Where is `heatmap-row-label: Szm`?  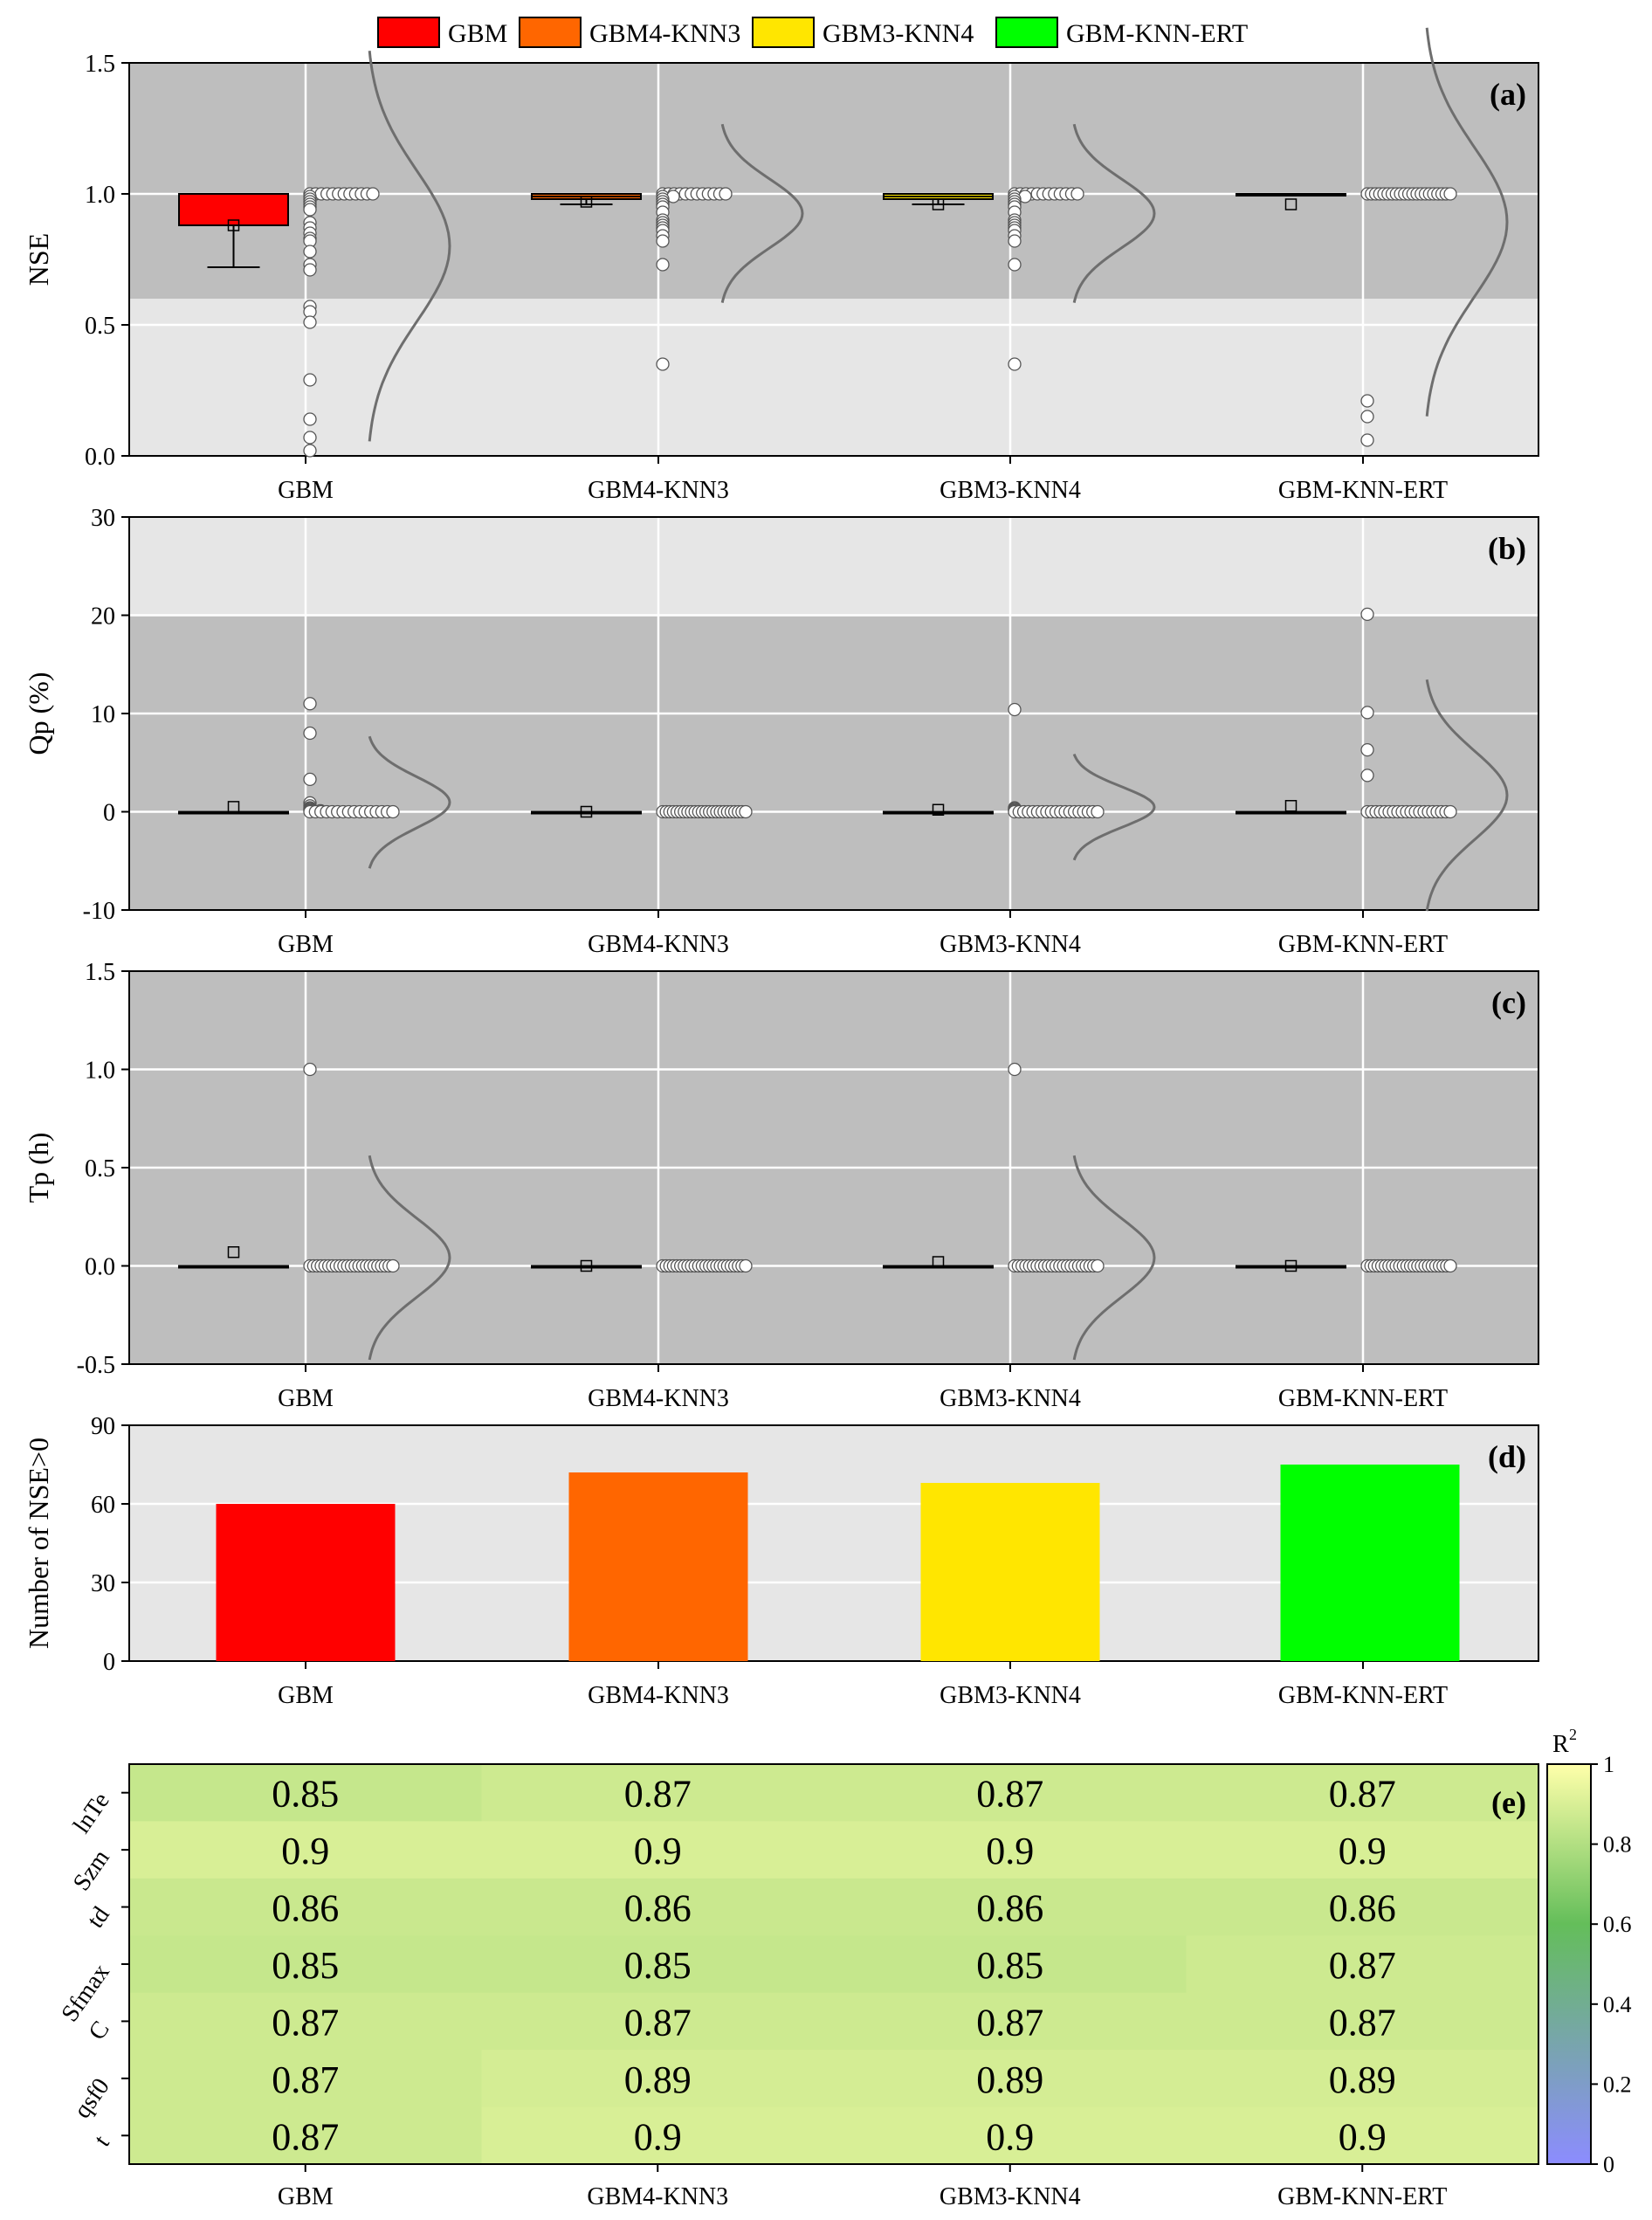 heatmap-row-label: Szm is located at coordinates (91, 1870).